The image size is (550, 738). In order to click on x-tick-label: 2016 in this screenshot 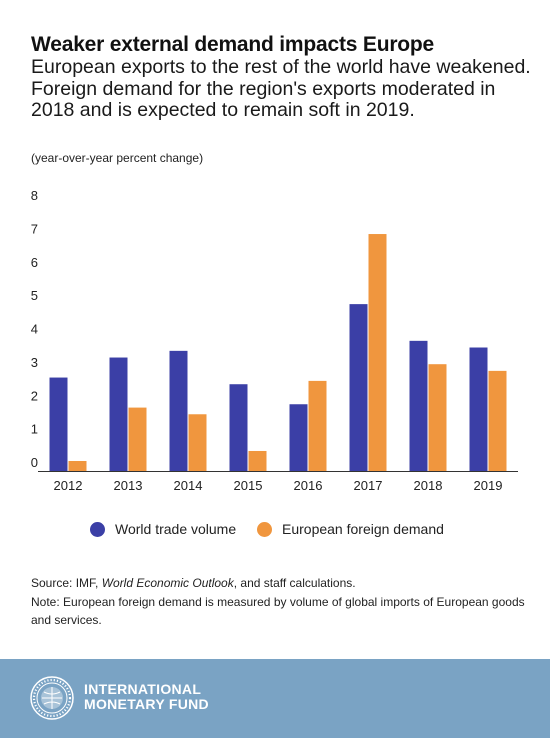, I will do `click(308, 485)`.